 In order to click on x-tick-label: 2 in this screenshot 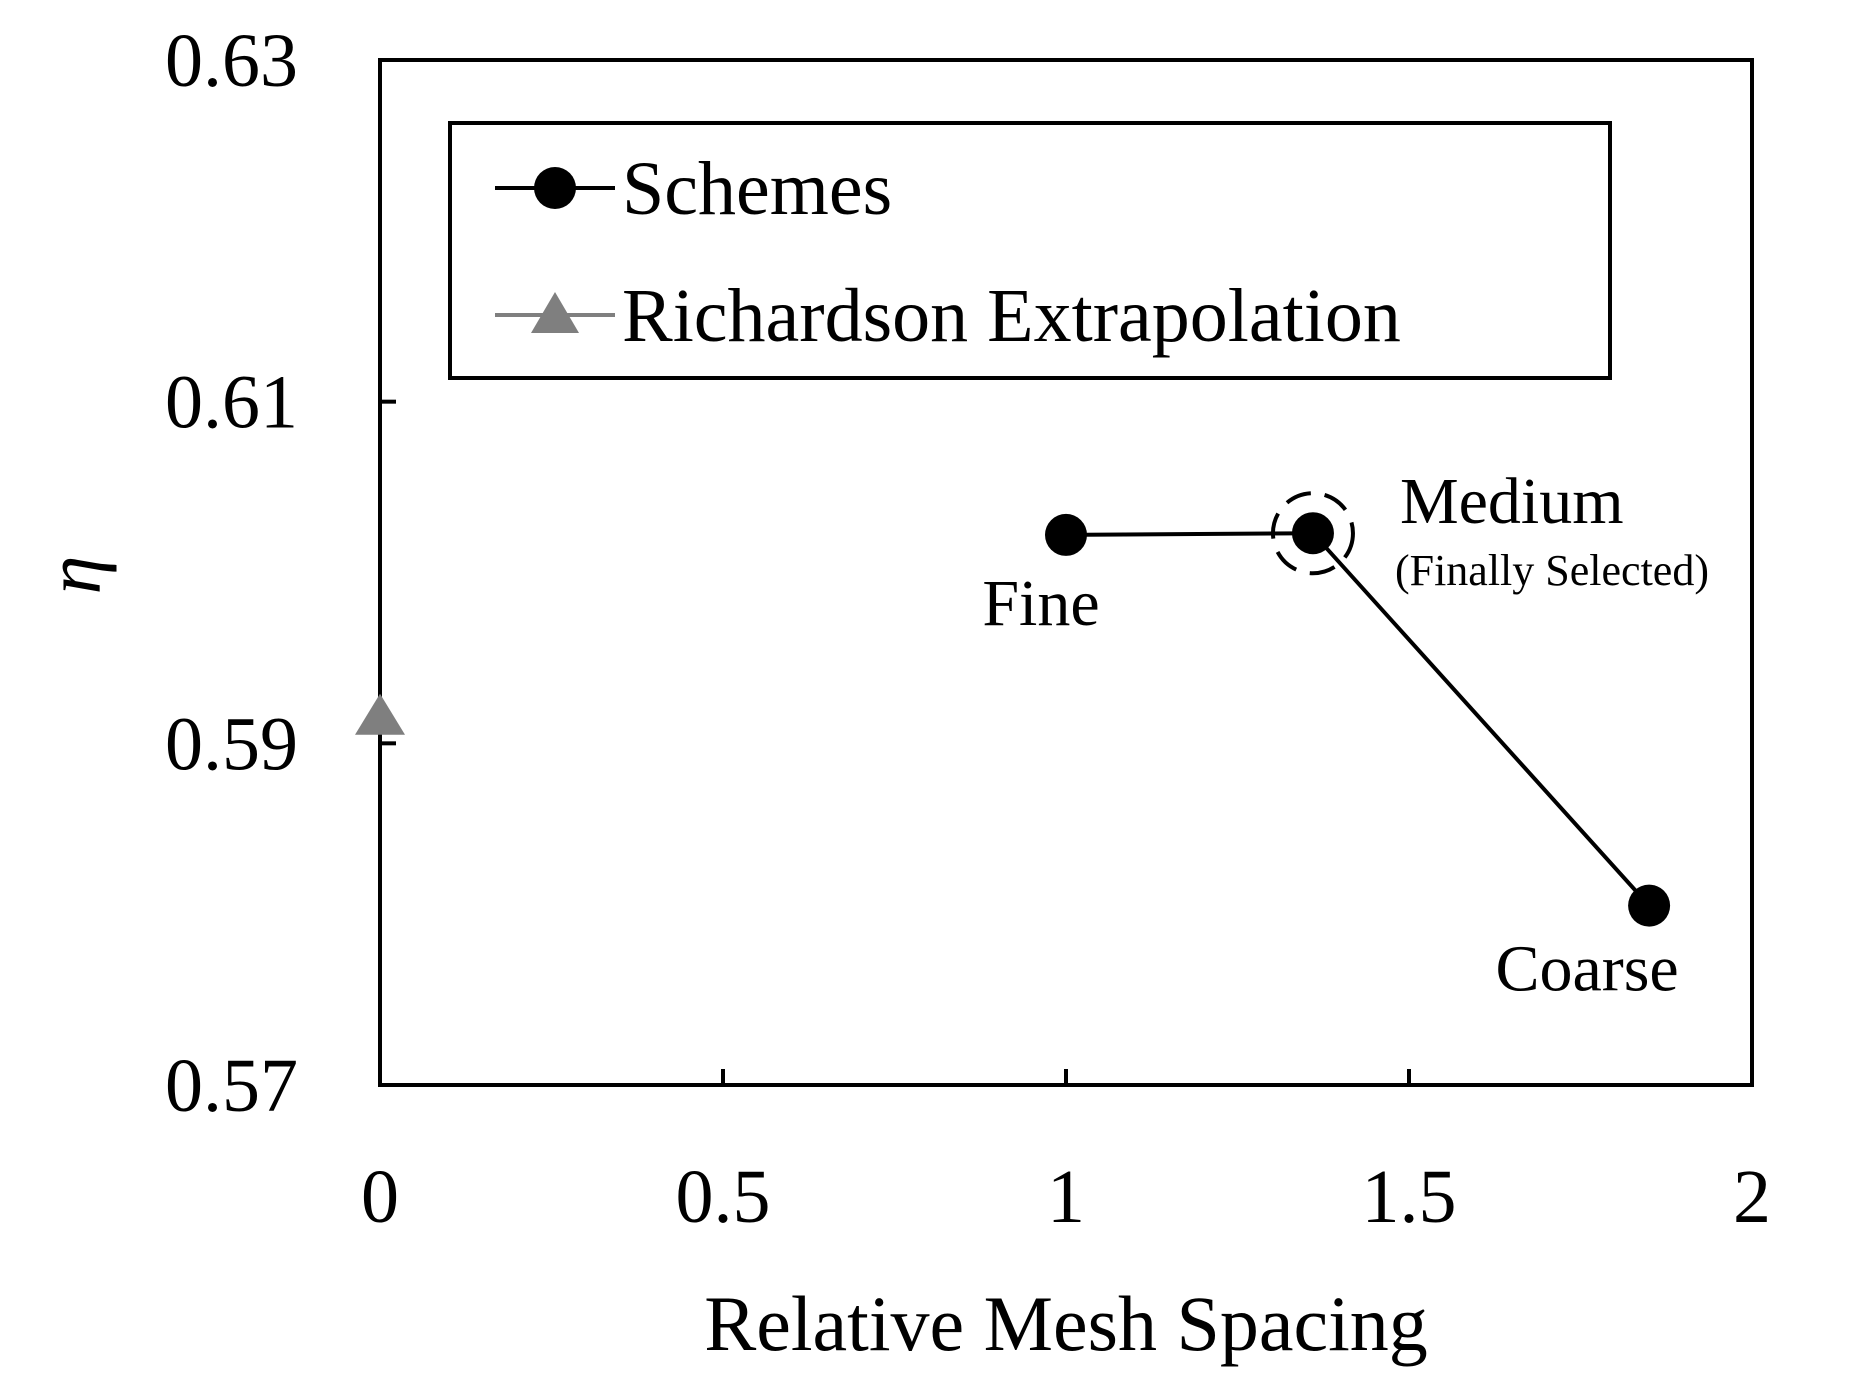, I will do `click(1752, 1197)`.